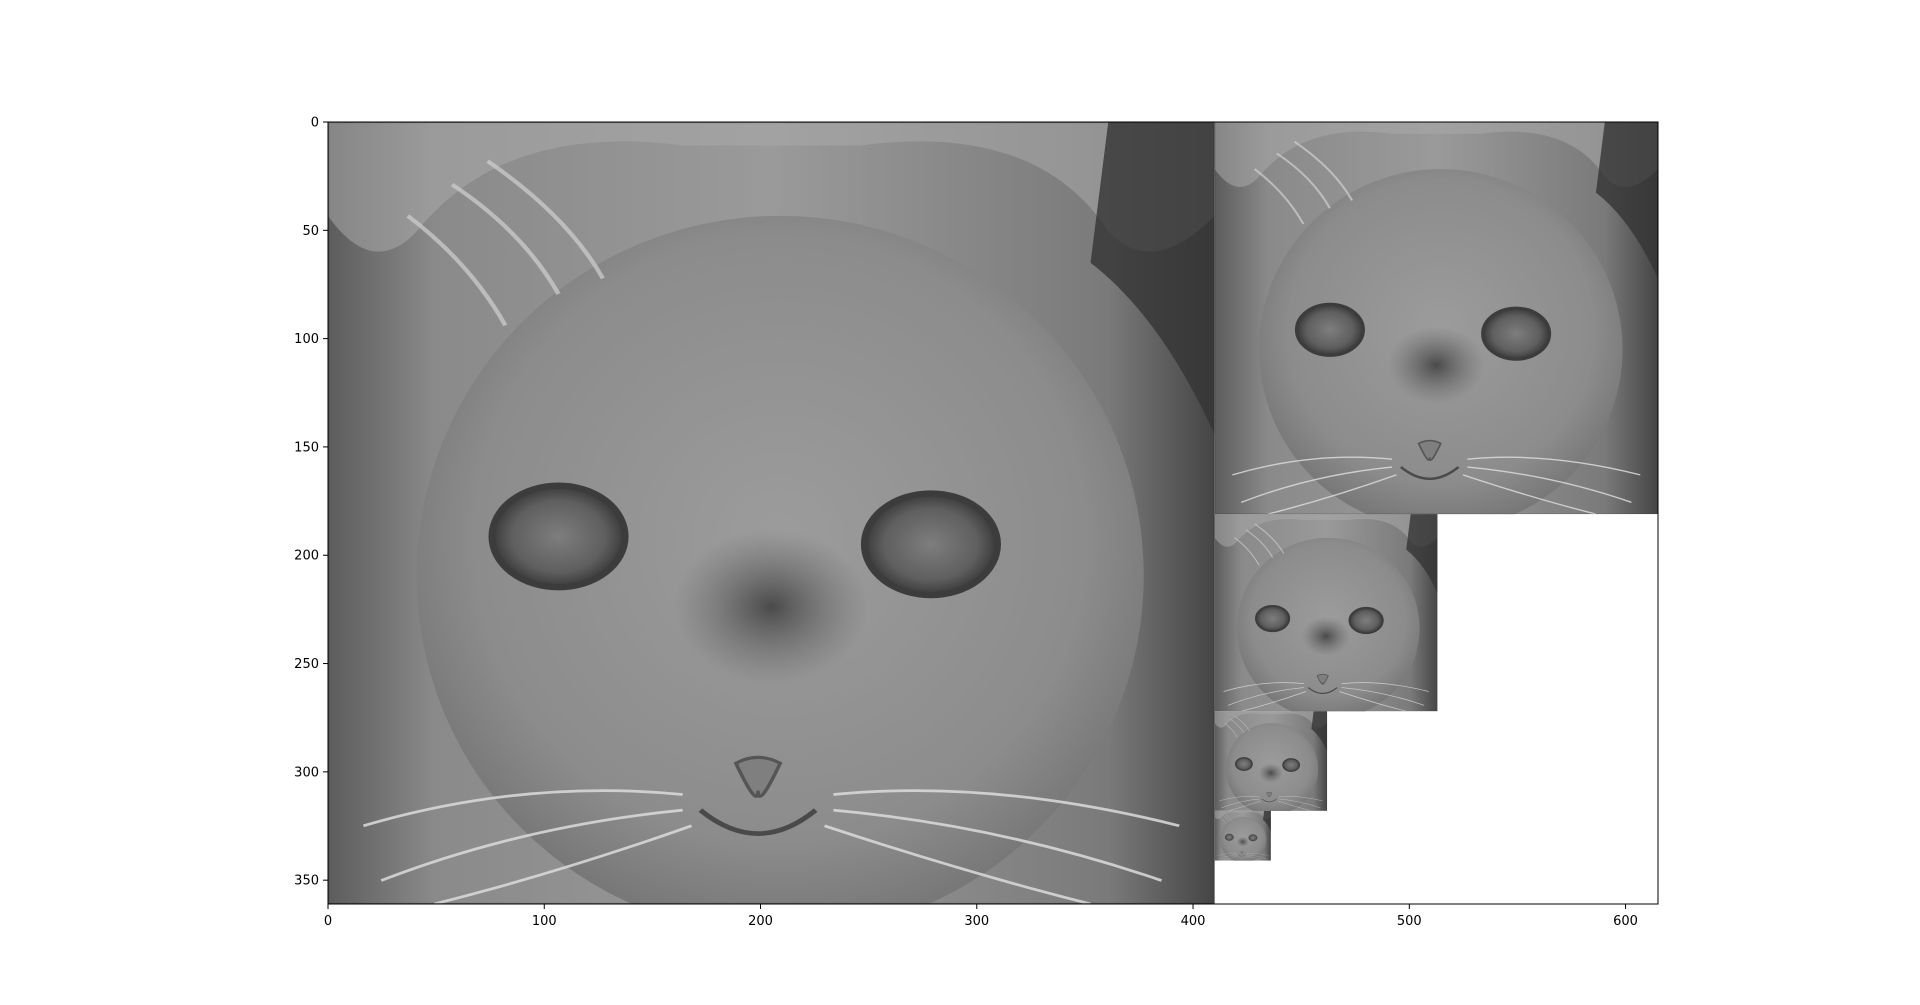 Image resolution: width=1920 pixels, height=1005 pixels. I want to click on x-tick-label: 200, so click(760, 921).